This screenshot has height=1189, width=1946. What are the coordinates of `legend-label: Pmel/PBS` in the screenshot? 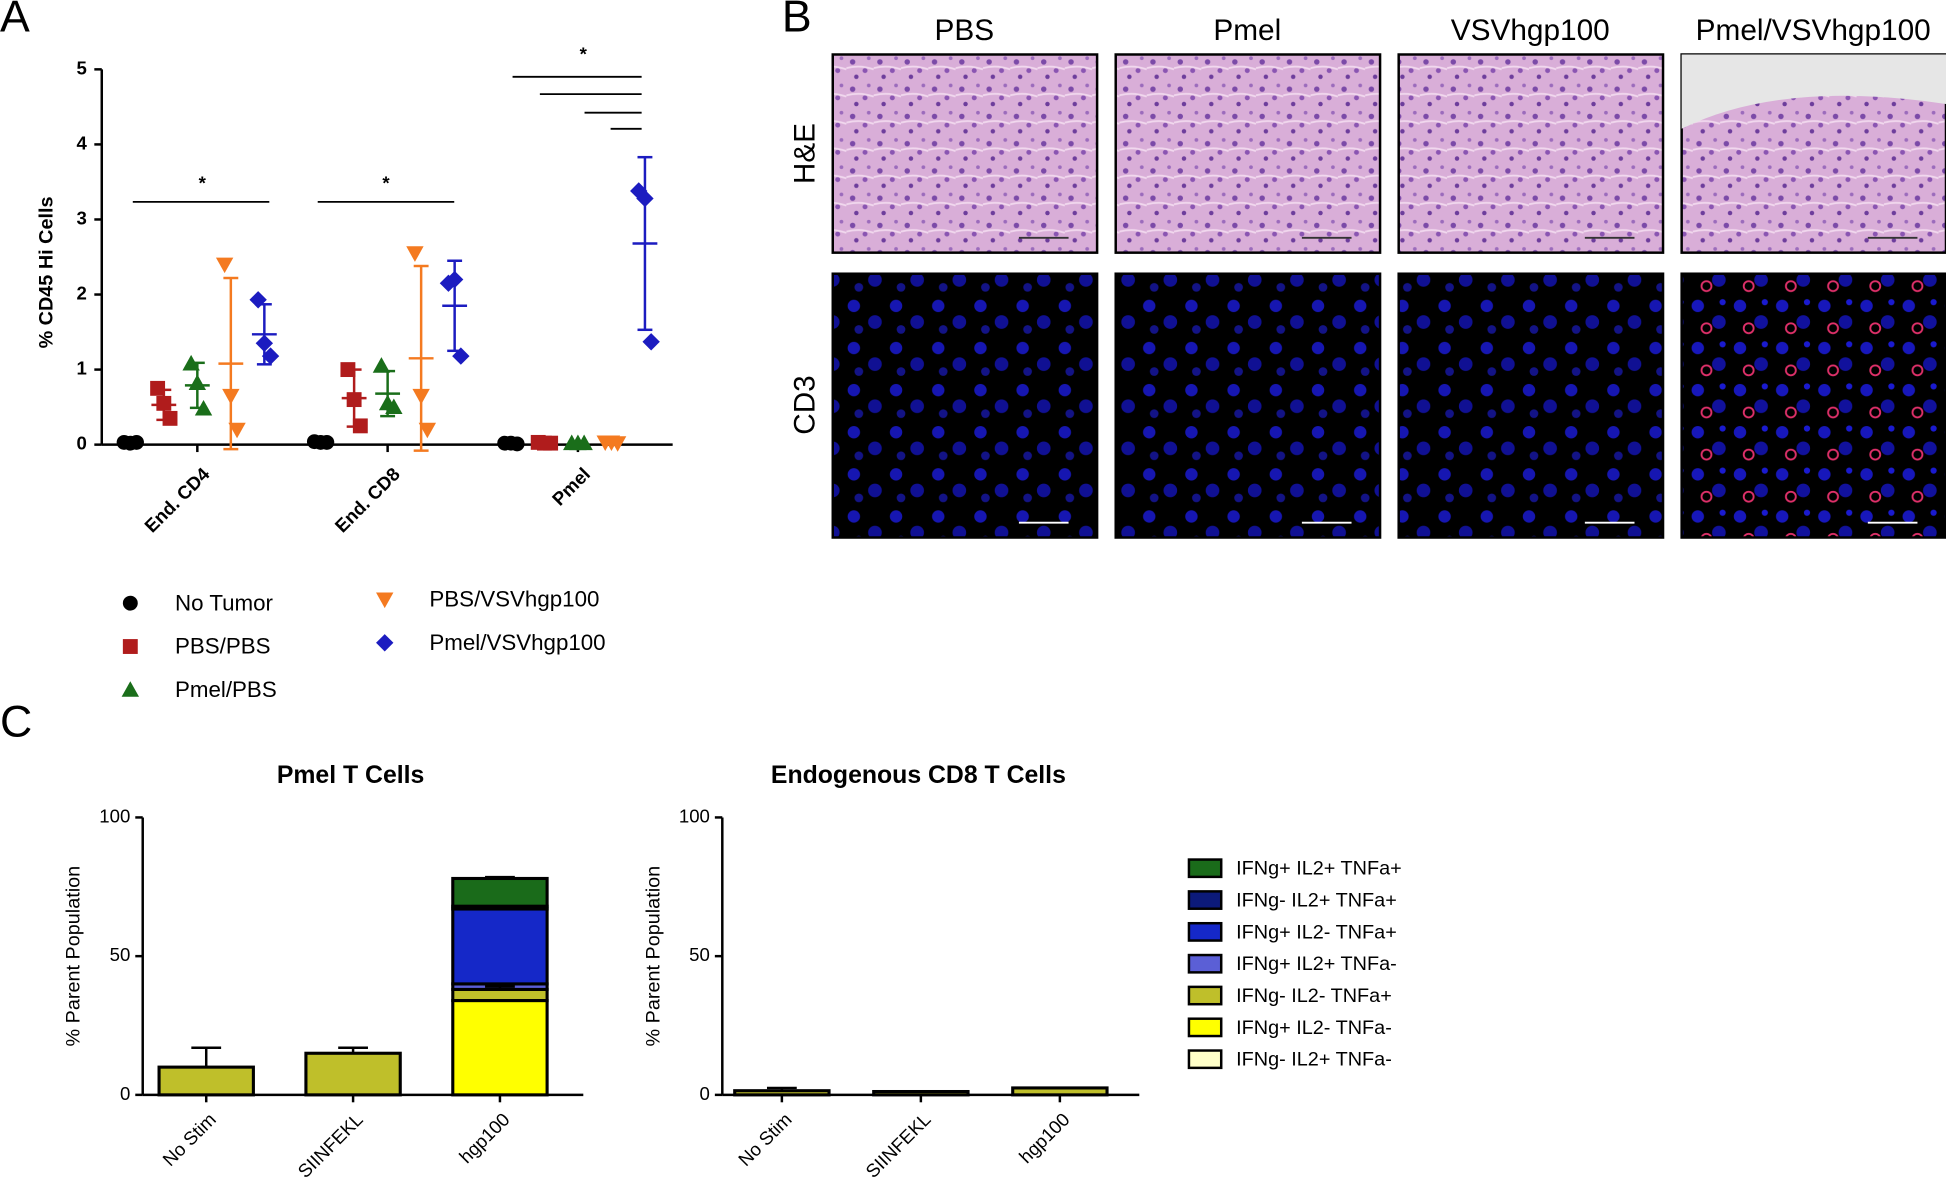 It's located at (226, 689).